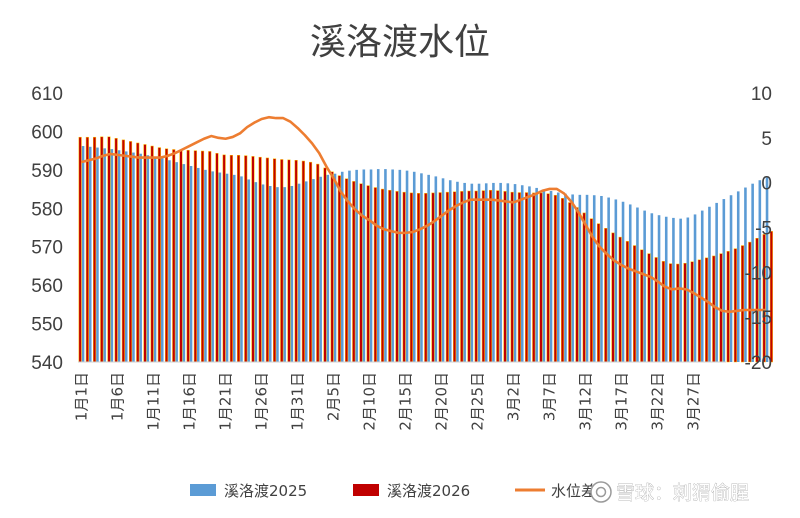 This screenshot has height=518, width=800. What do you see at coordinates (47, 229) in the screenshot?
I see `left-axis: 540 550 560 570 580 590 600 610` at bounding box center [47, 229].